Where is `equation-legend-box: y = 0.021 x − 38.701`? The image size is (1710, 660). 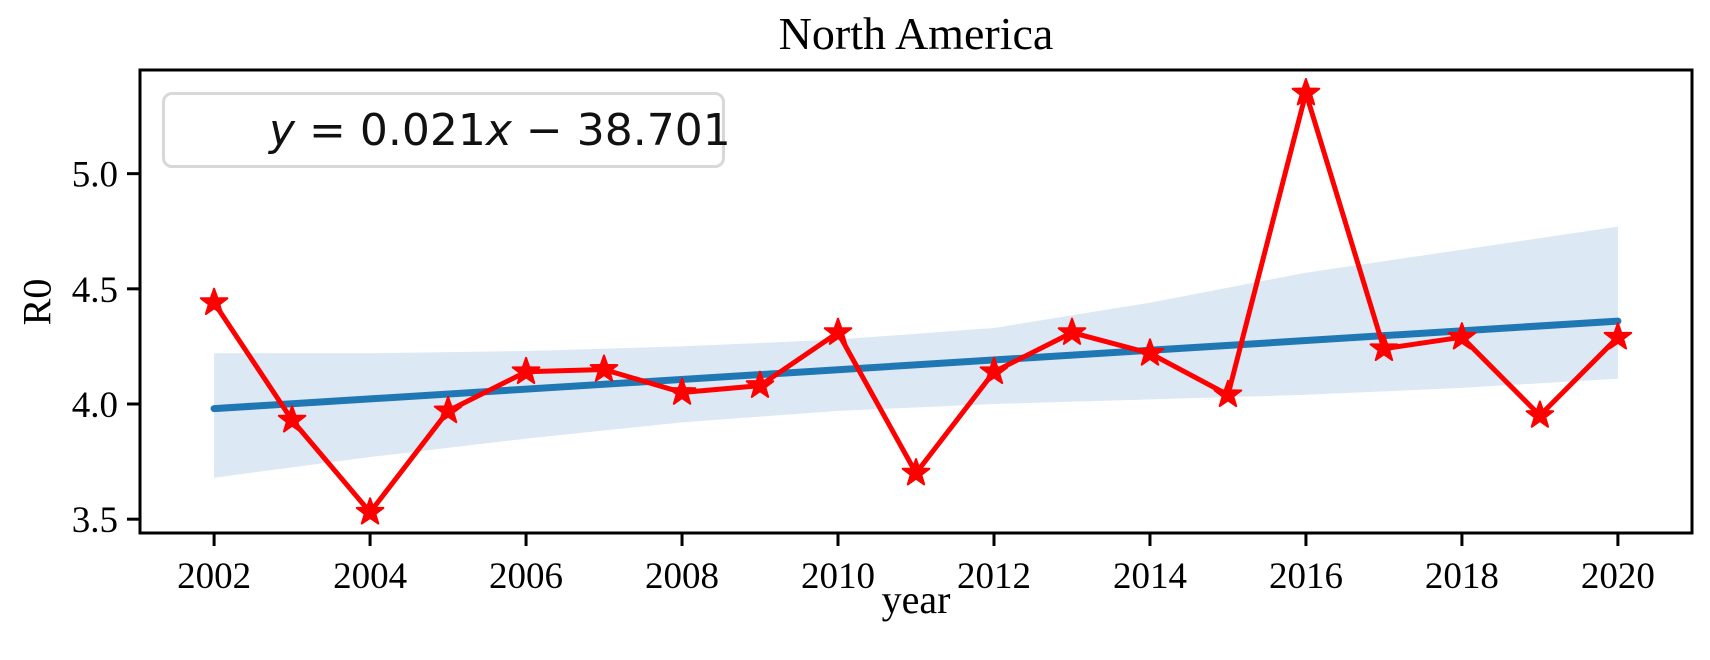
equation-legend-box: y = 0.021 x − 38.701 is located at coordinates (446, 130).